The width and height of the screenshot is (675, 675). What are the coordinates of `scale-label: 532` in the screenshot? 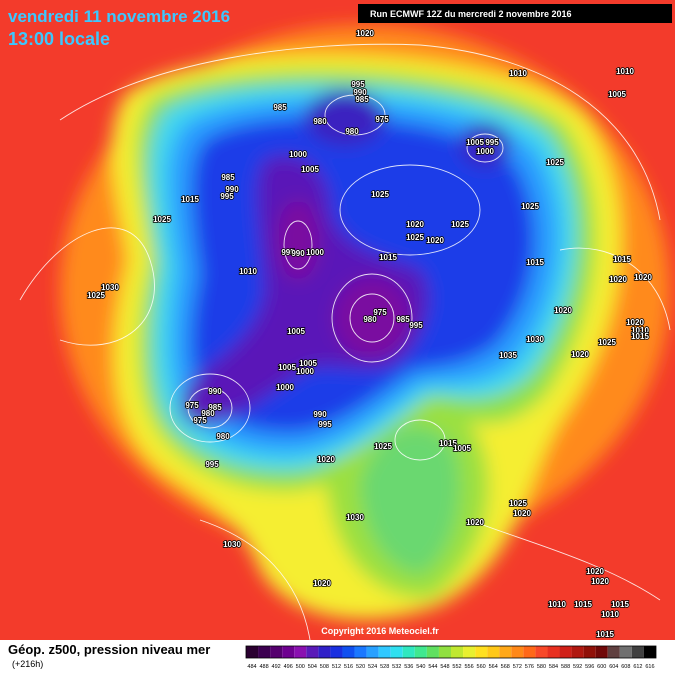 It's located at (396, 667).